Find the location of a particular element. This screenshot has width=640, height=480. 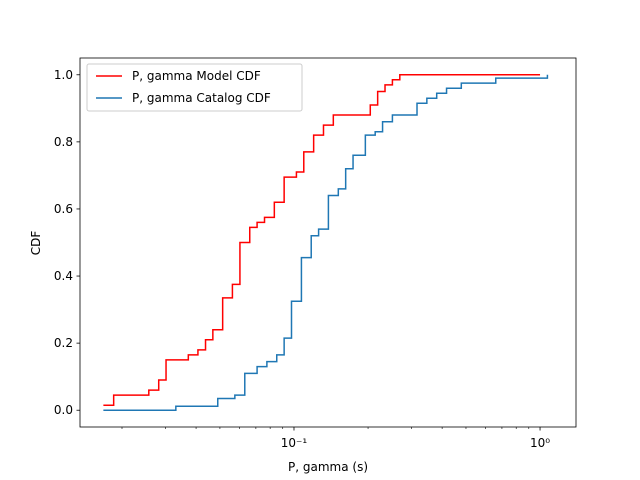

legend-box is located at coordinates (194, 87).